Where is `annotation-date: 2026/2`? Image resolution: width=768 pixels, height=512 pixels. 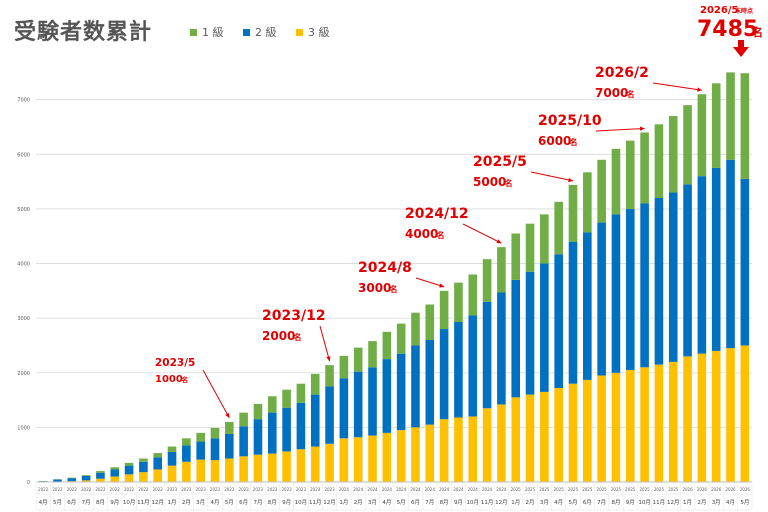
annotation-date: 2026/2 is located at coordinates (622, 73).